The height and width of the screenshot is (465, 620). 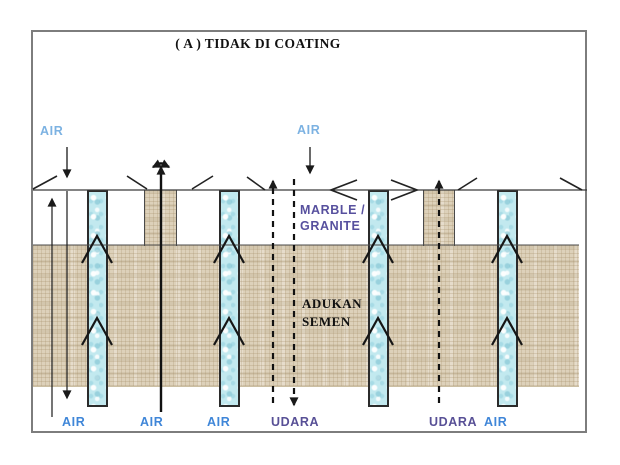 I want to click on adukan-semen-line1: ADUKAN, so click(x=332, y=303).